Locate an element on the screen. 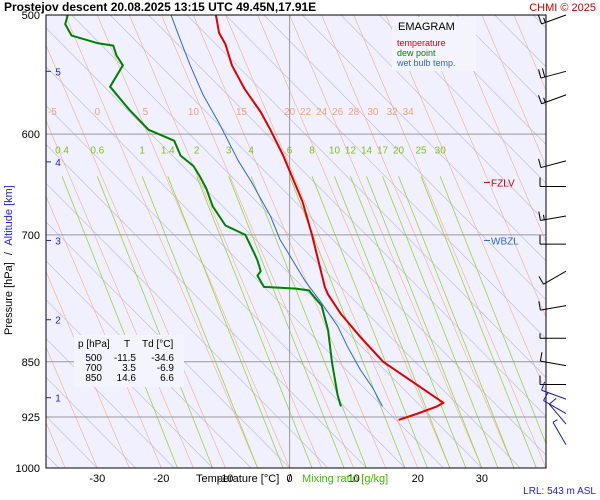 This screenshot has width=600, height=500. isotherm-value-label: 22 is located at coordinates (306, 112).